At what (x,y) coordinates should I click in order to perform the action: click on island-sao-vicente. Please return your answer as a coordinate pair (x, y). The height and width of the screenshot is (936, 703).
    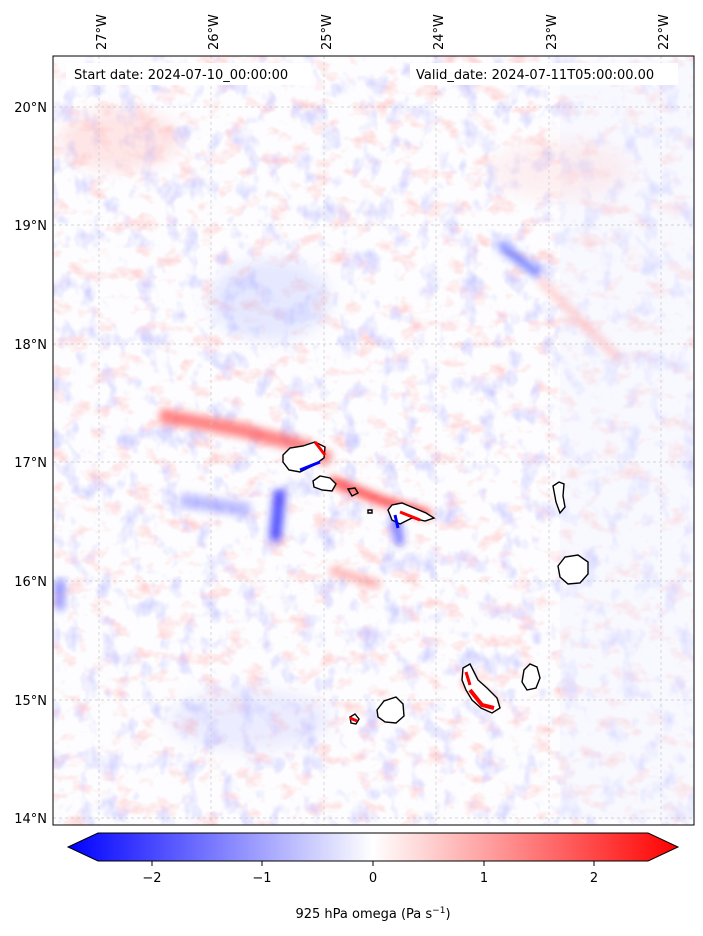
    Looking at the image, I should click on (324, 483).